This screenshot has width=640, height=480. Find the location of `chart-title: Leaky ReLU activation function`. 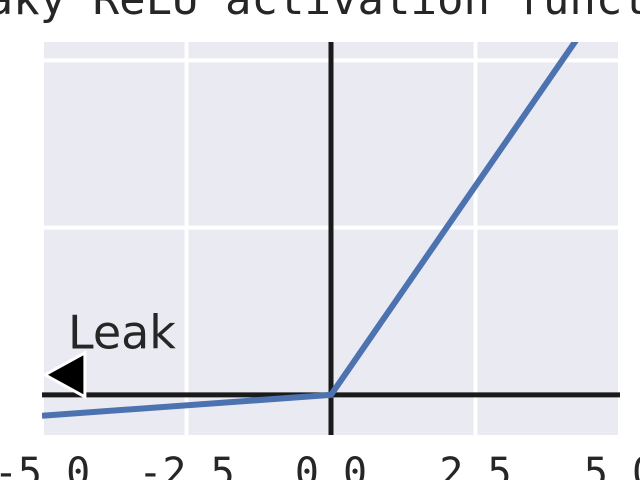

chart-title: Leaky ReLU activation function is located at coordinates (320, 12).